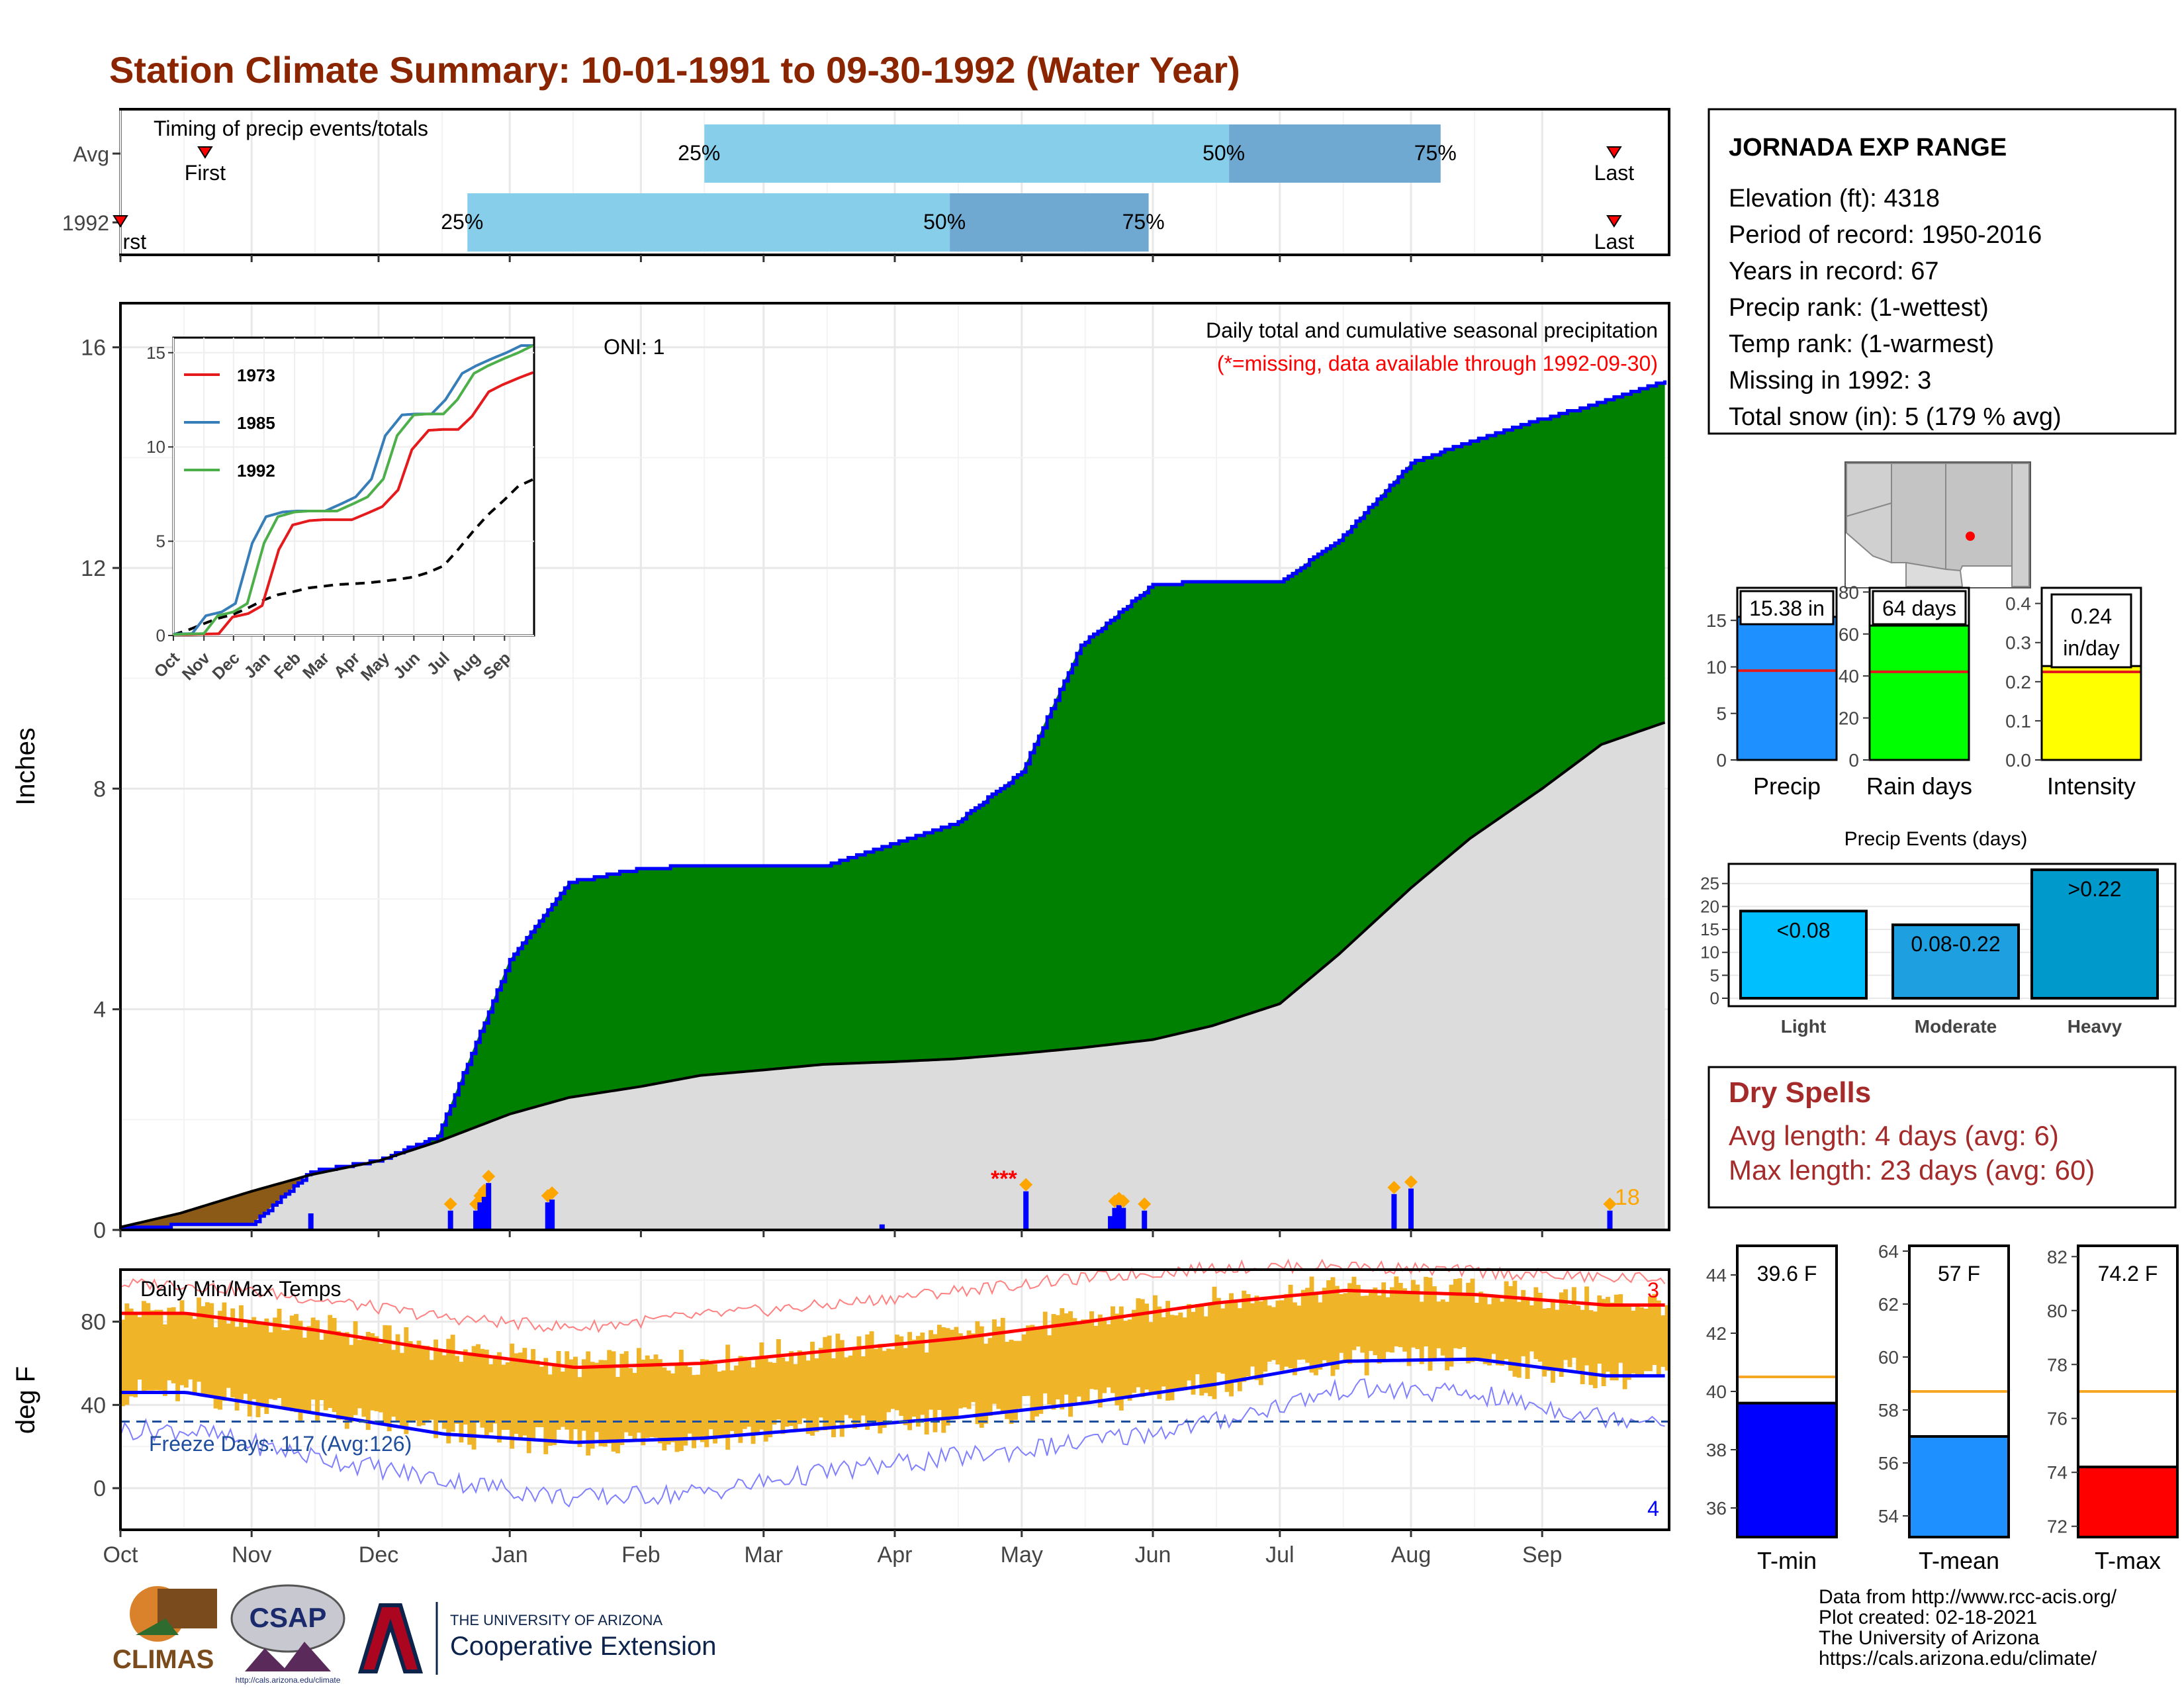 The height and width of the screenshot is (1688, 2184). I want to click on temp-summary-label: T-mean, so click(1959, 1560).